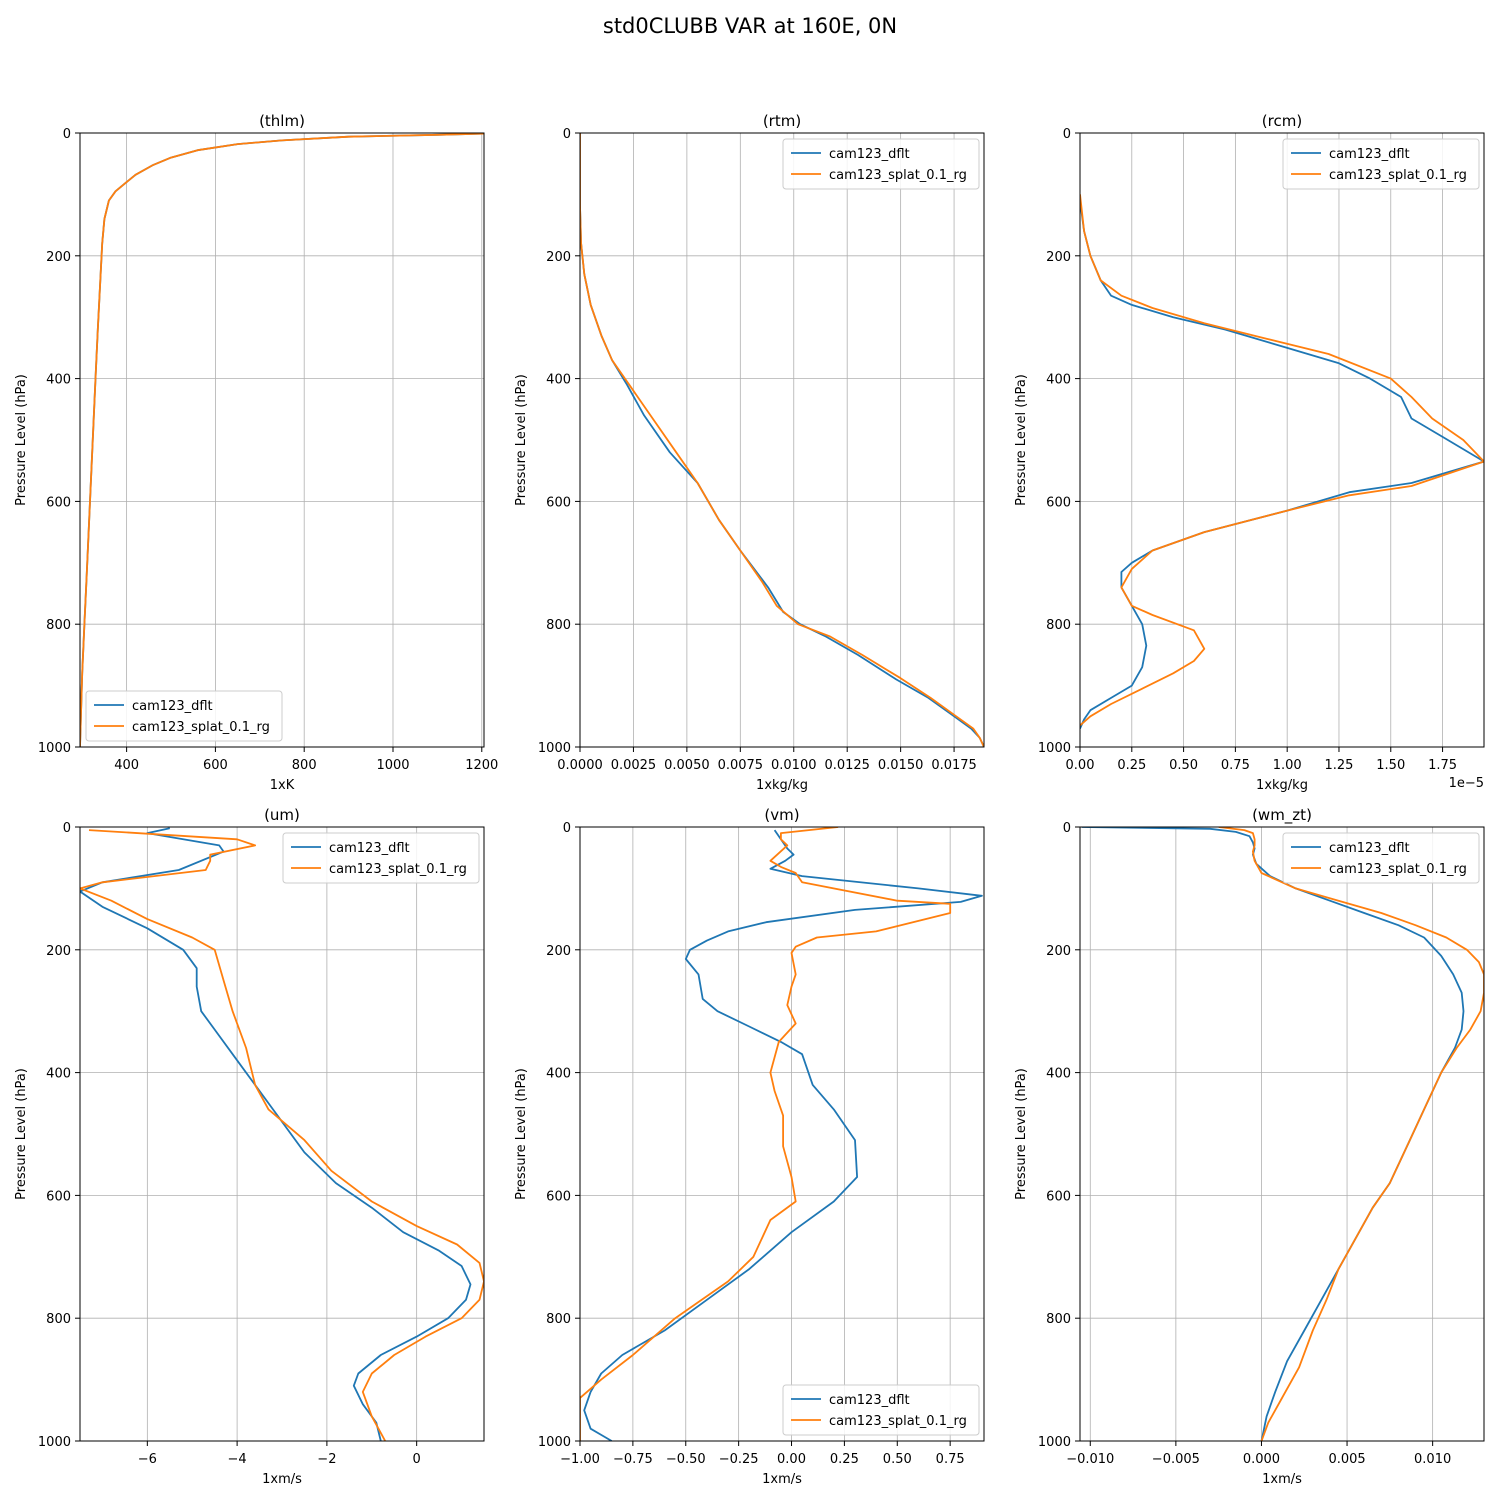 The height and width of the screenshot is (1500, 1500). I want to click on x-tick-label: 0.25, so click(844, 1459).